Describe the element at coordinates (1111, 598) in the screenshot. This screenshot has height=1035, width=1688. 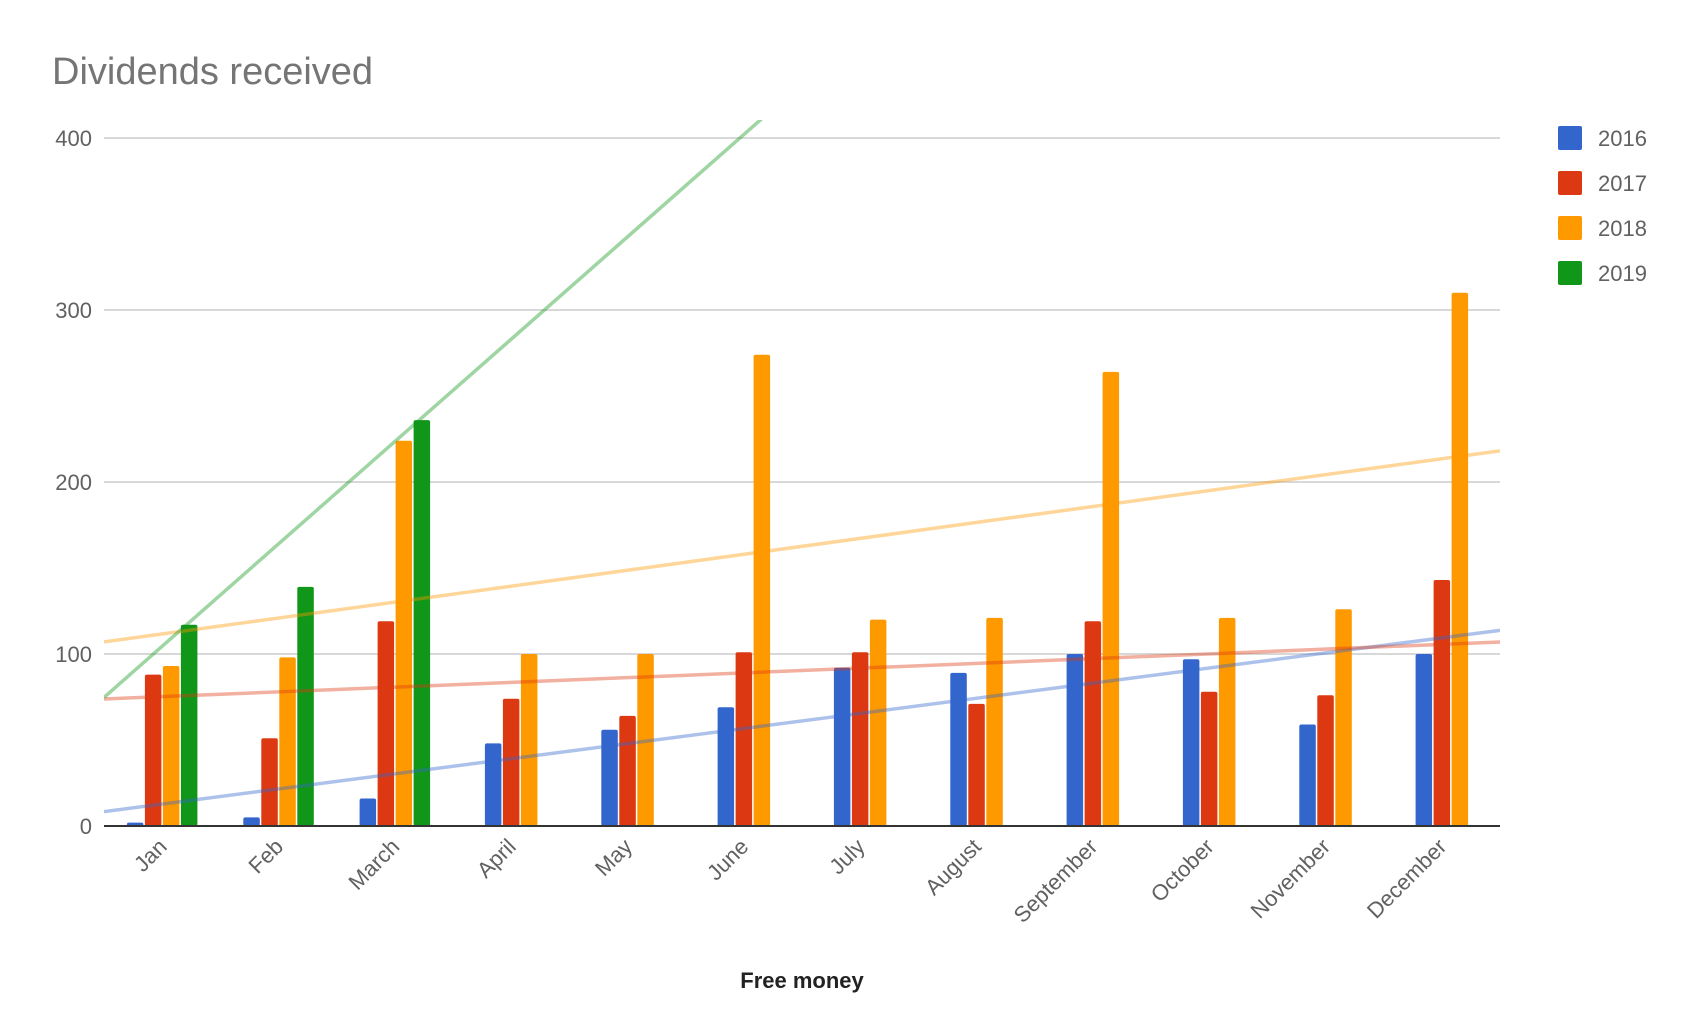
I see `bar-2018-September` at that location.